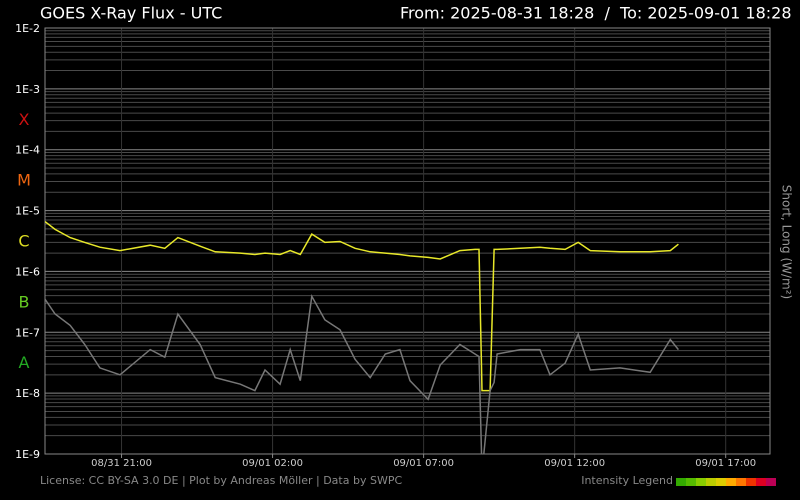  I want to click on y-tick-label: 1E-8, so click(27, 393).